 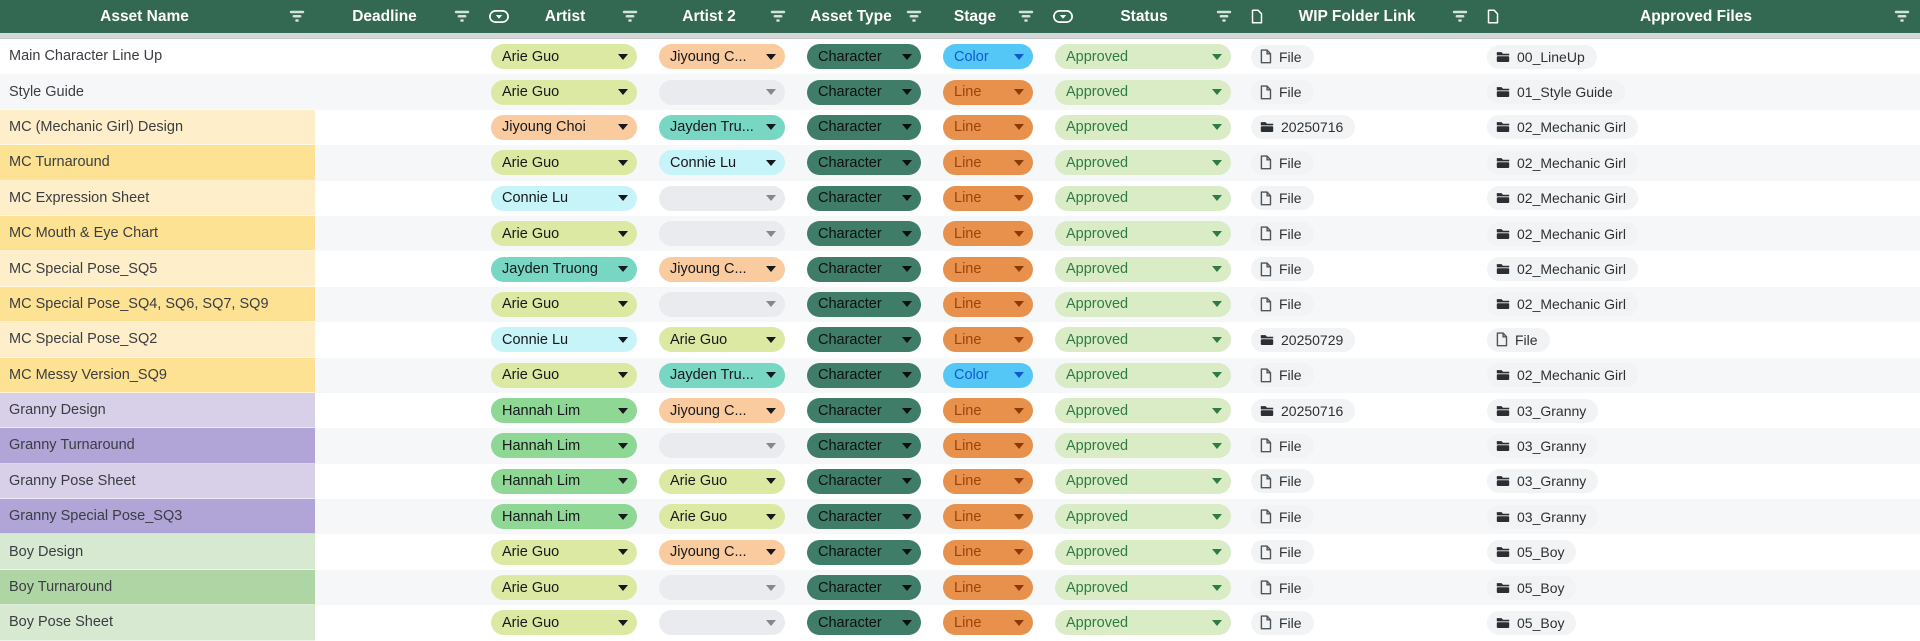 What do you see at coordinates (157, 127) in the screenshot?
I see `cell-asset-name: MC (Mechanic Girl) Design` at bounding box center [157, 127].